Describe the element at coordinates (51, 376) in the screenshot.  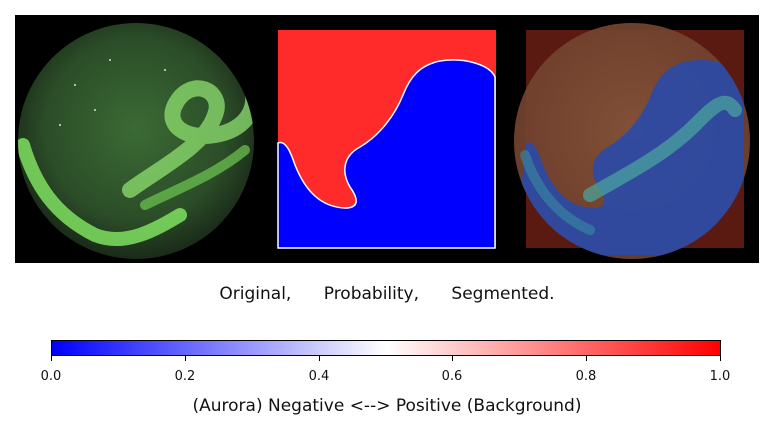
I see `colorbar-tick-label: 0.0` at that location.